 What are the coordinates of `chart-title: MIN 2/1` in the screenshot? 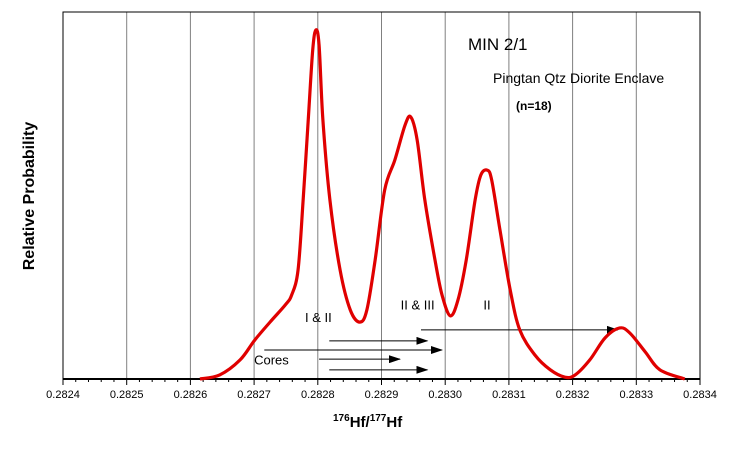 It's located at (498, 44).